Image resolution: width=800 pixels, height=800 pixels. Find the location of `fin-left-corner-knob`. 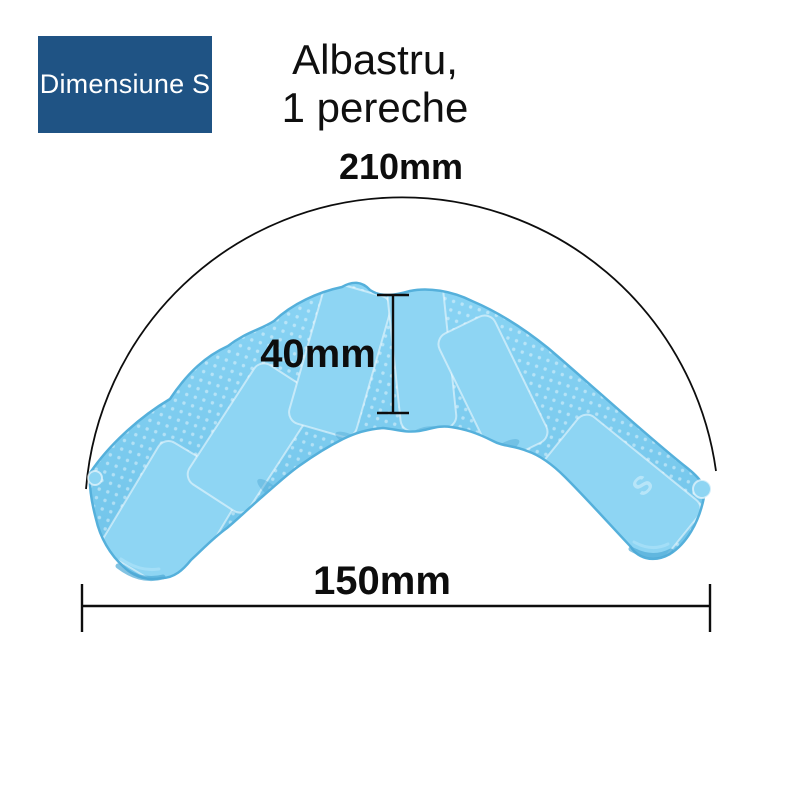

fin-left-corner-knob is located at coordinates (95, 478).